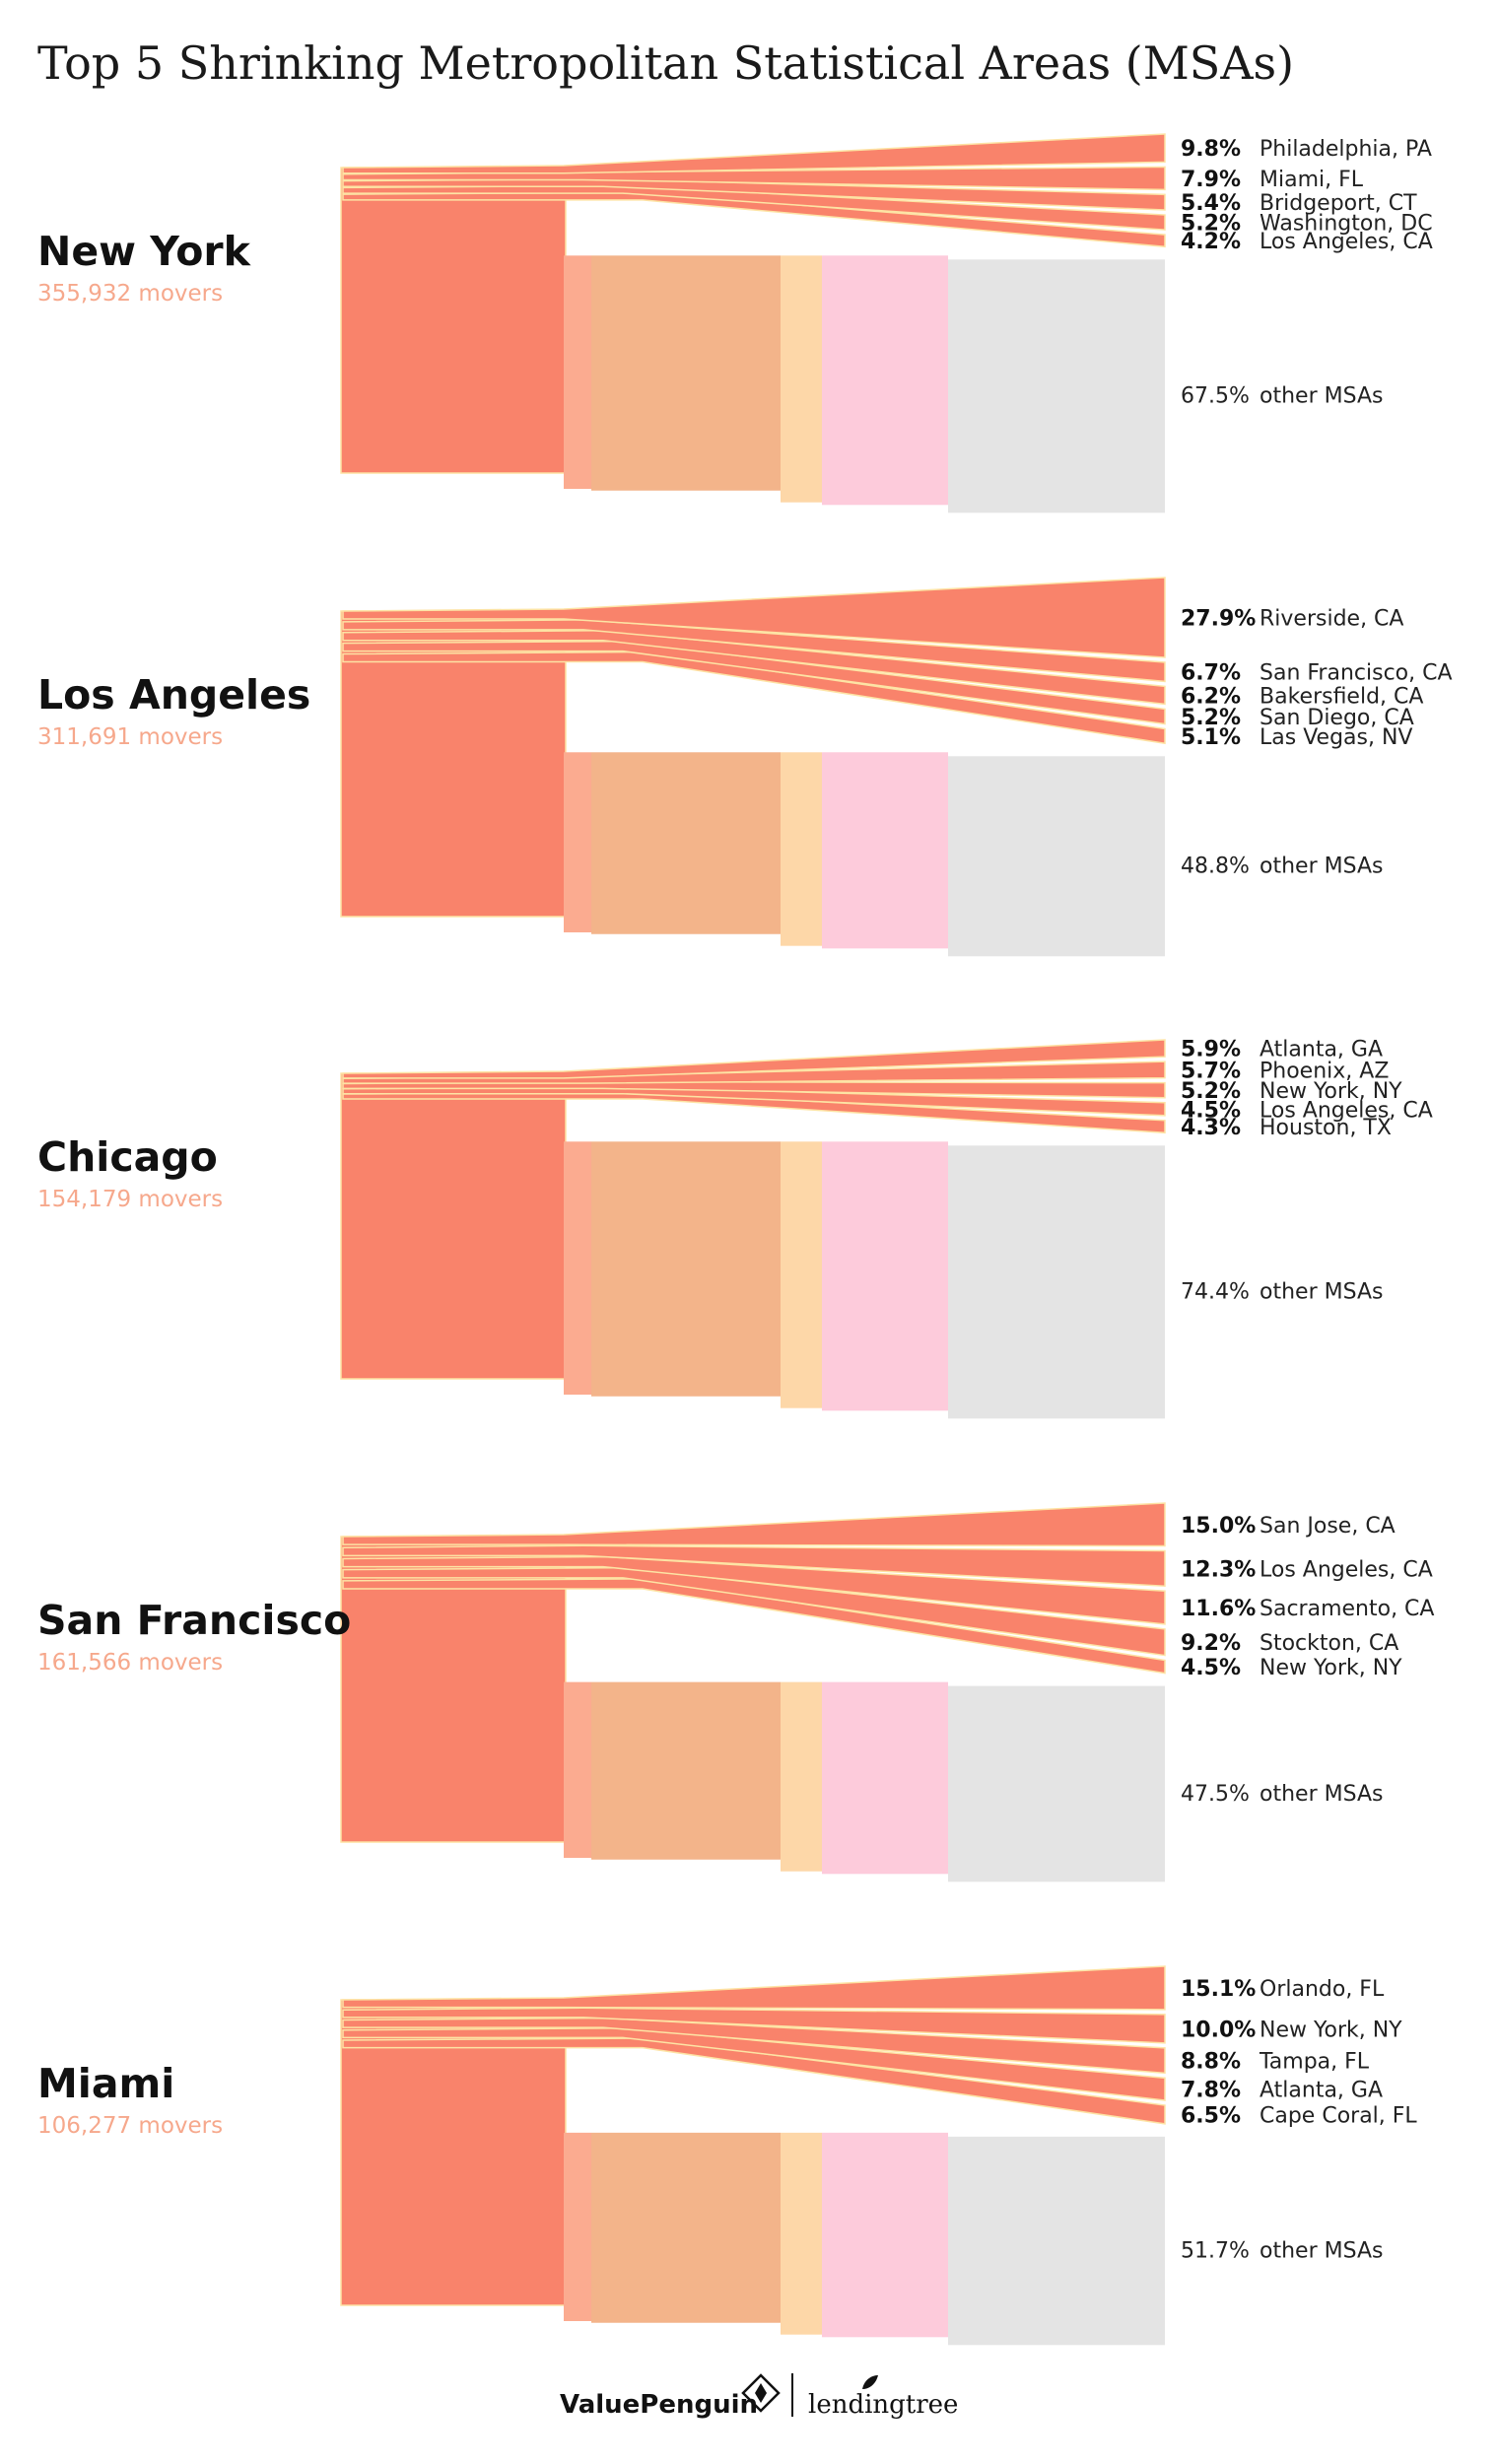 The image size is (1498, 2464). Describe the element at coordinates (1338, 203) in the screenshot. I see `flow-destination-label: Bridgeport, CT` at that location.